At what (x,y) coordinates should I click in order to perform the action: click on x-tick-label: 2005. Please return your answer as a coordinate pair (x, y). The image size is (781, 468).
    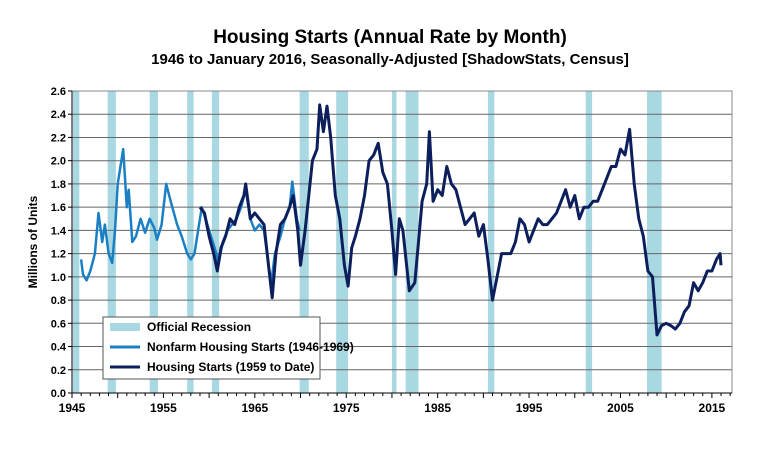
    Looking at the image, I should click on (620, 408).